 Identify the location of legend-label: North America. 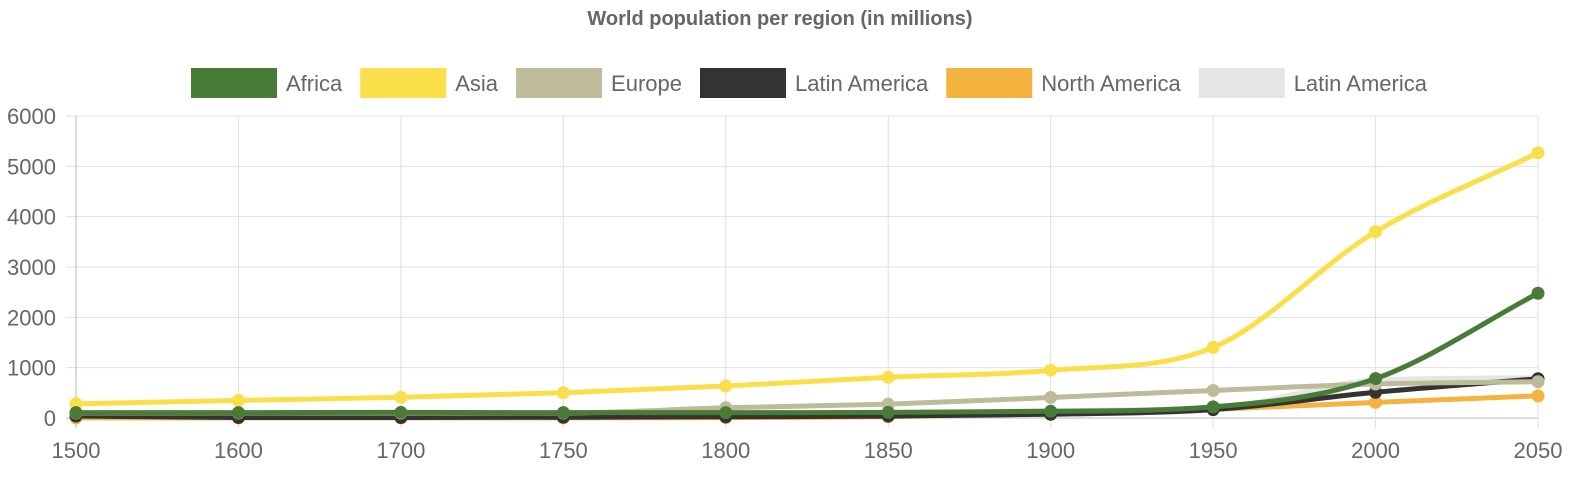
(1111, 83).